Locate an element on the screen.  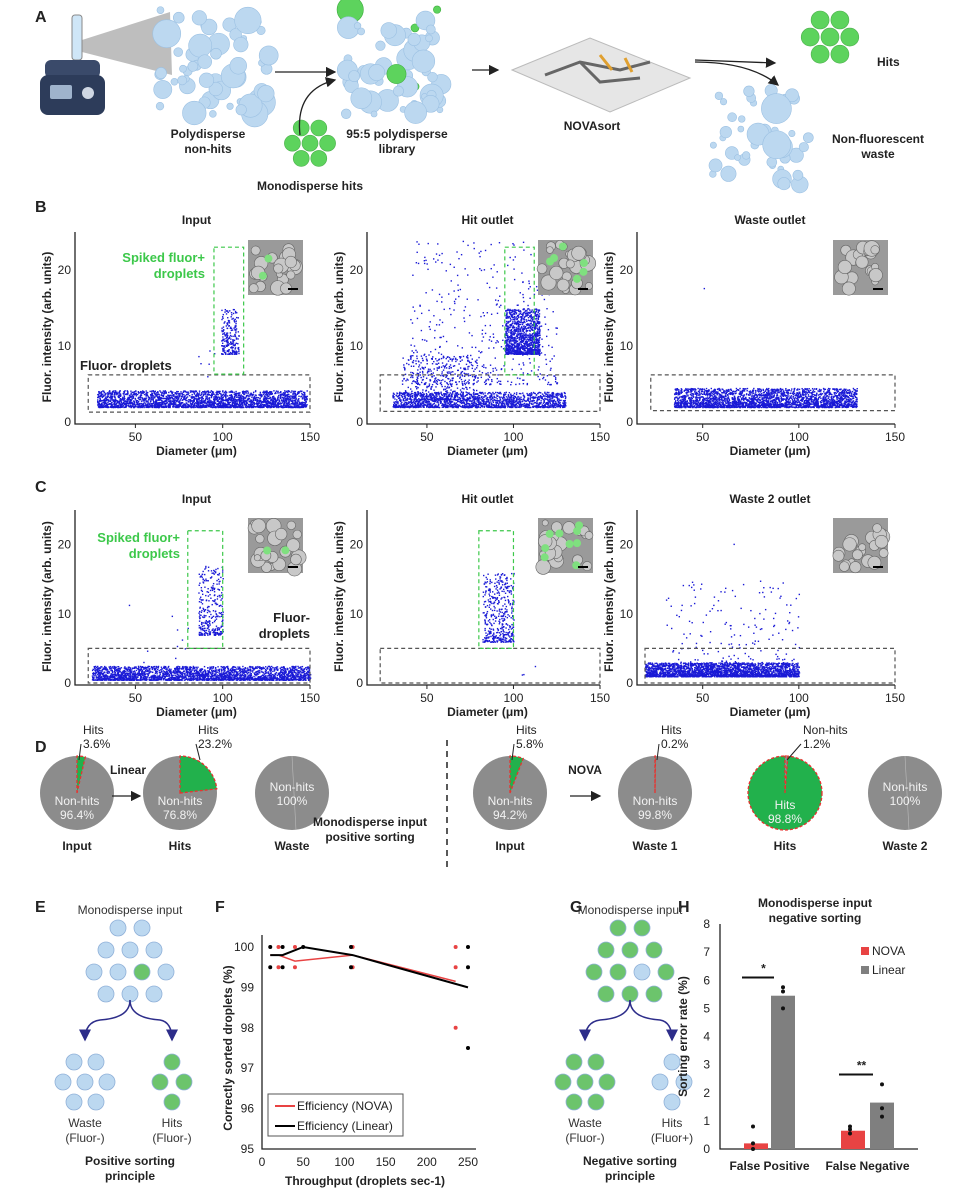
novasort-label: NOVAsort is located at coordinates (592, 126).